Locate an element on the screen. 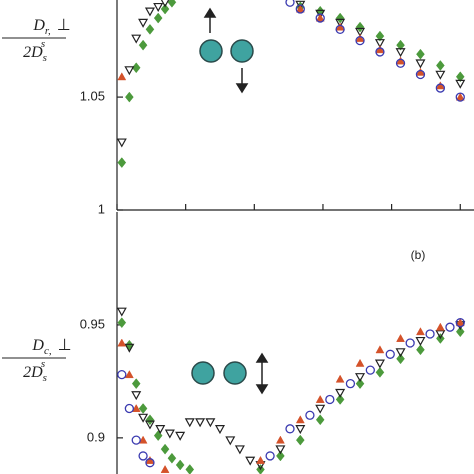 The height and width of the screenshot is (474, 474). icon-top is located at coordinates (226, 50).